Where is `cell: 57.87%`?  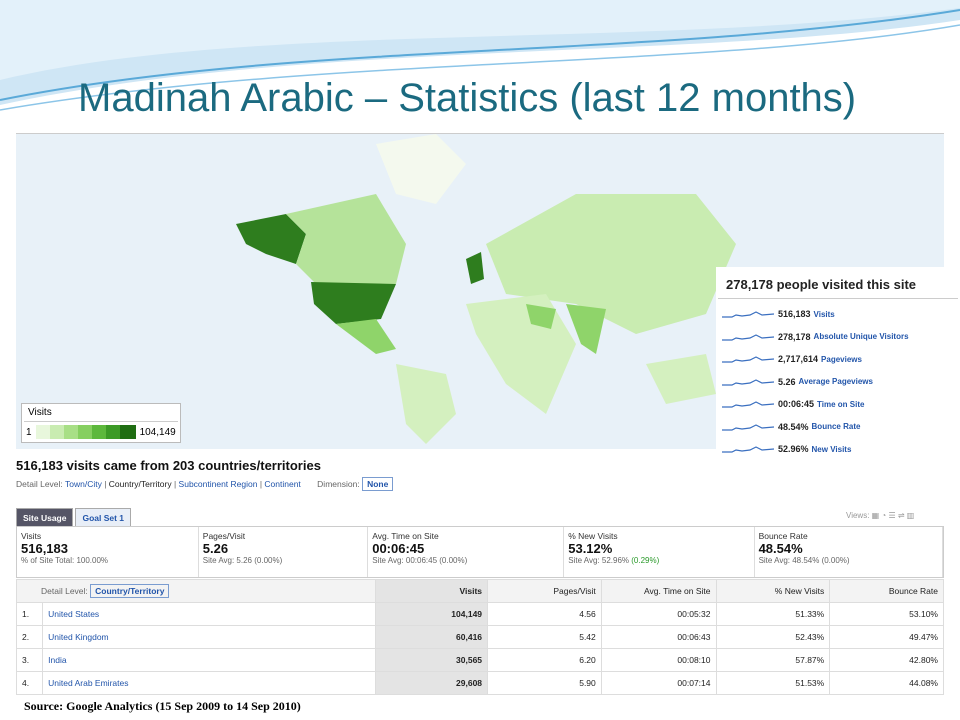 cell: 57.87% is located at coordinates (773, 660).